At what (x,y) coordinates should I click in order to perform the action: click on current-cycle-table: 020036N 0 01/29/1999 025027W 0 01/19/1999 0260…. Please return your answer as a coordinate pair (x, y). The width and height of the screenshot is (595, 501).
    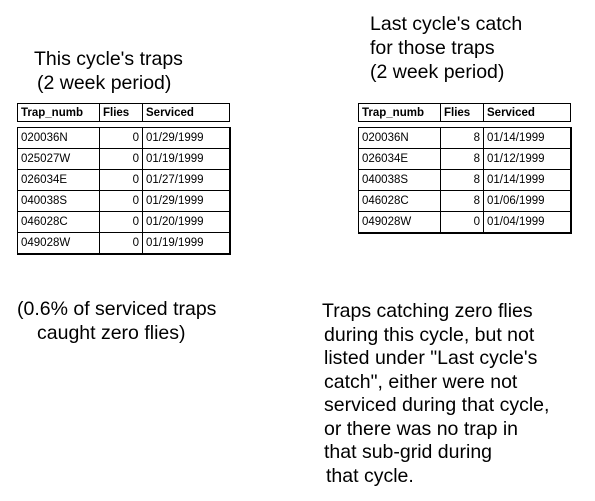
    Looking at the image, I should click on (124, 191).